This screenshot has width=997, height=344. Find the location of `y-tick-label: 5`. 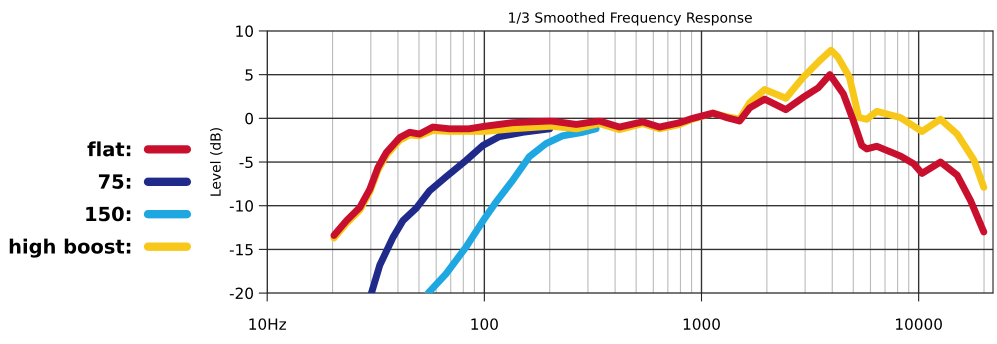

y-tick-label: 5 is located at coordinates (249, 75).